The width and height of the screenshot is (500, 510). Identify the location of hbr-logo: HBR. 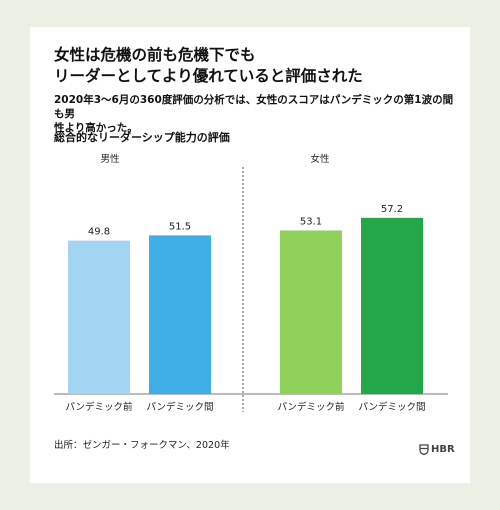
(437, 449).